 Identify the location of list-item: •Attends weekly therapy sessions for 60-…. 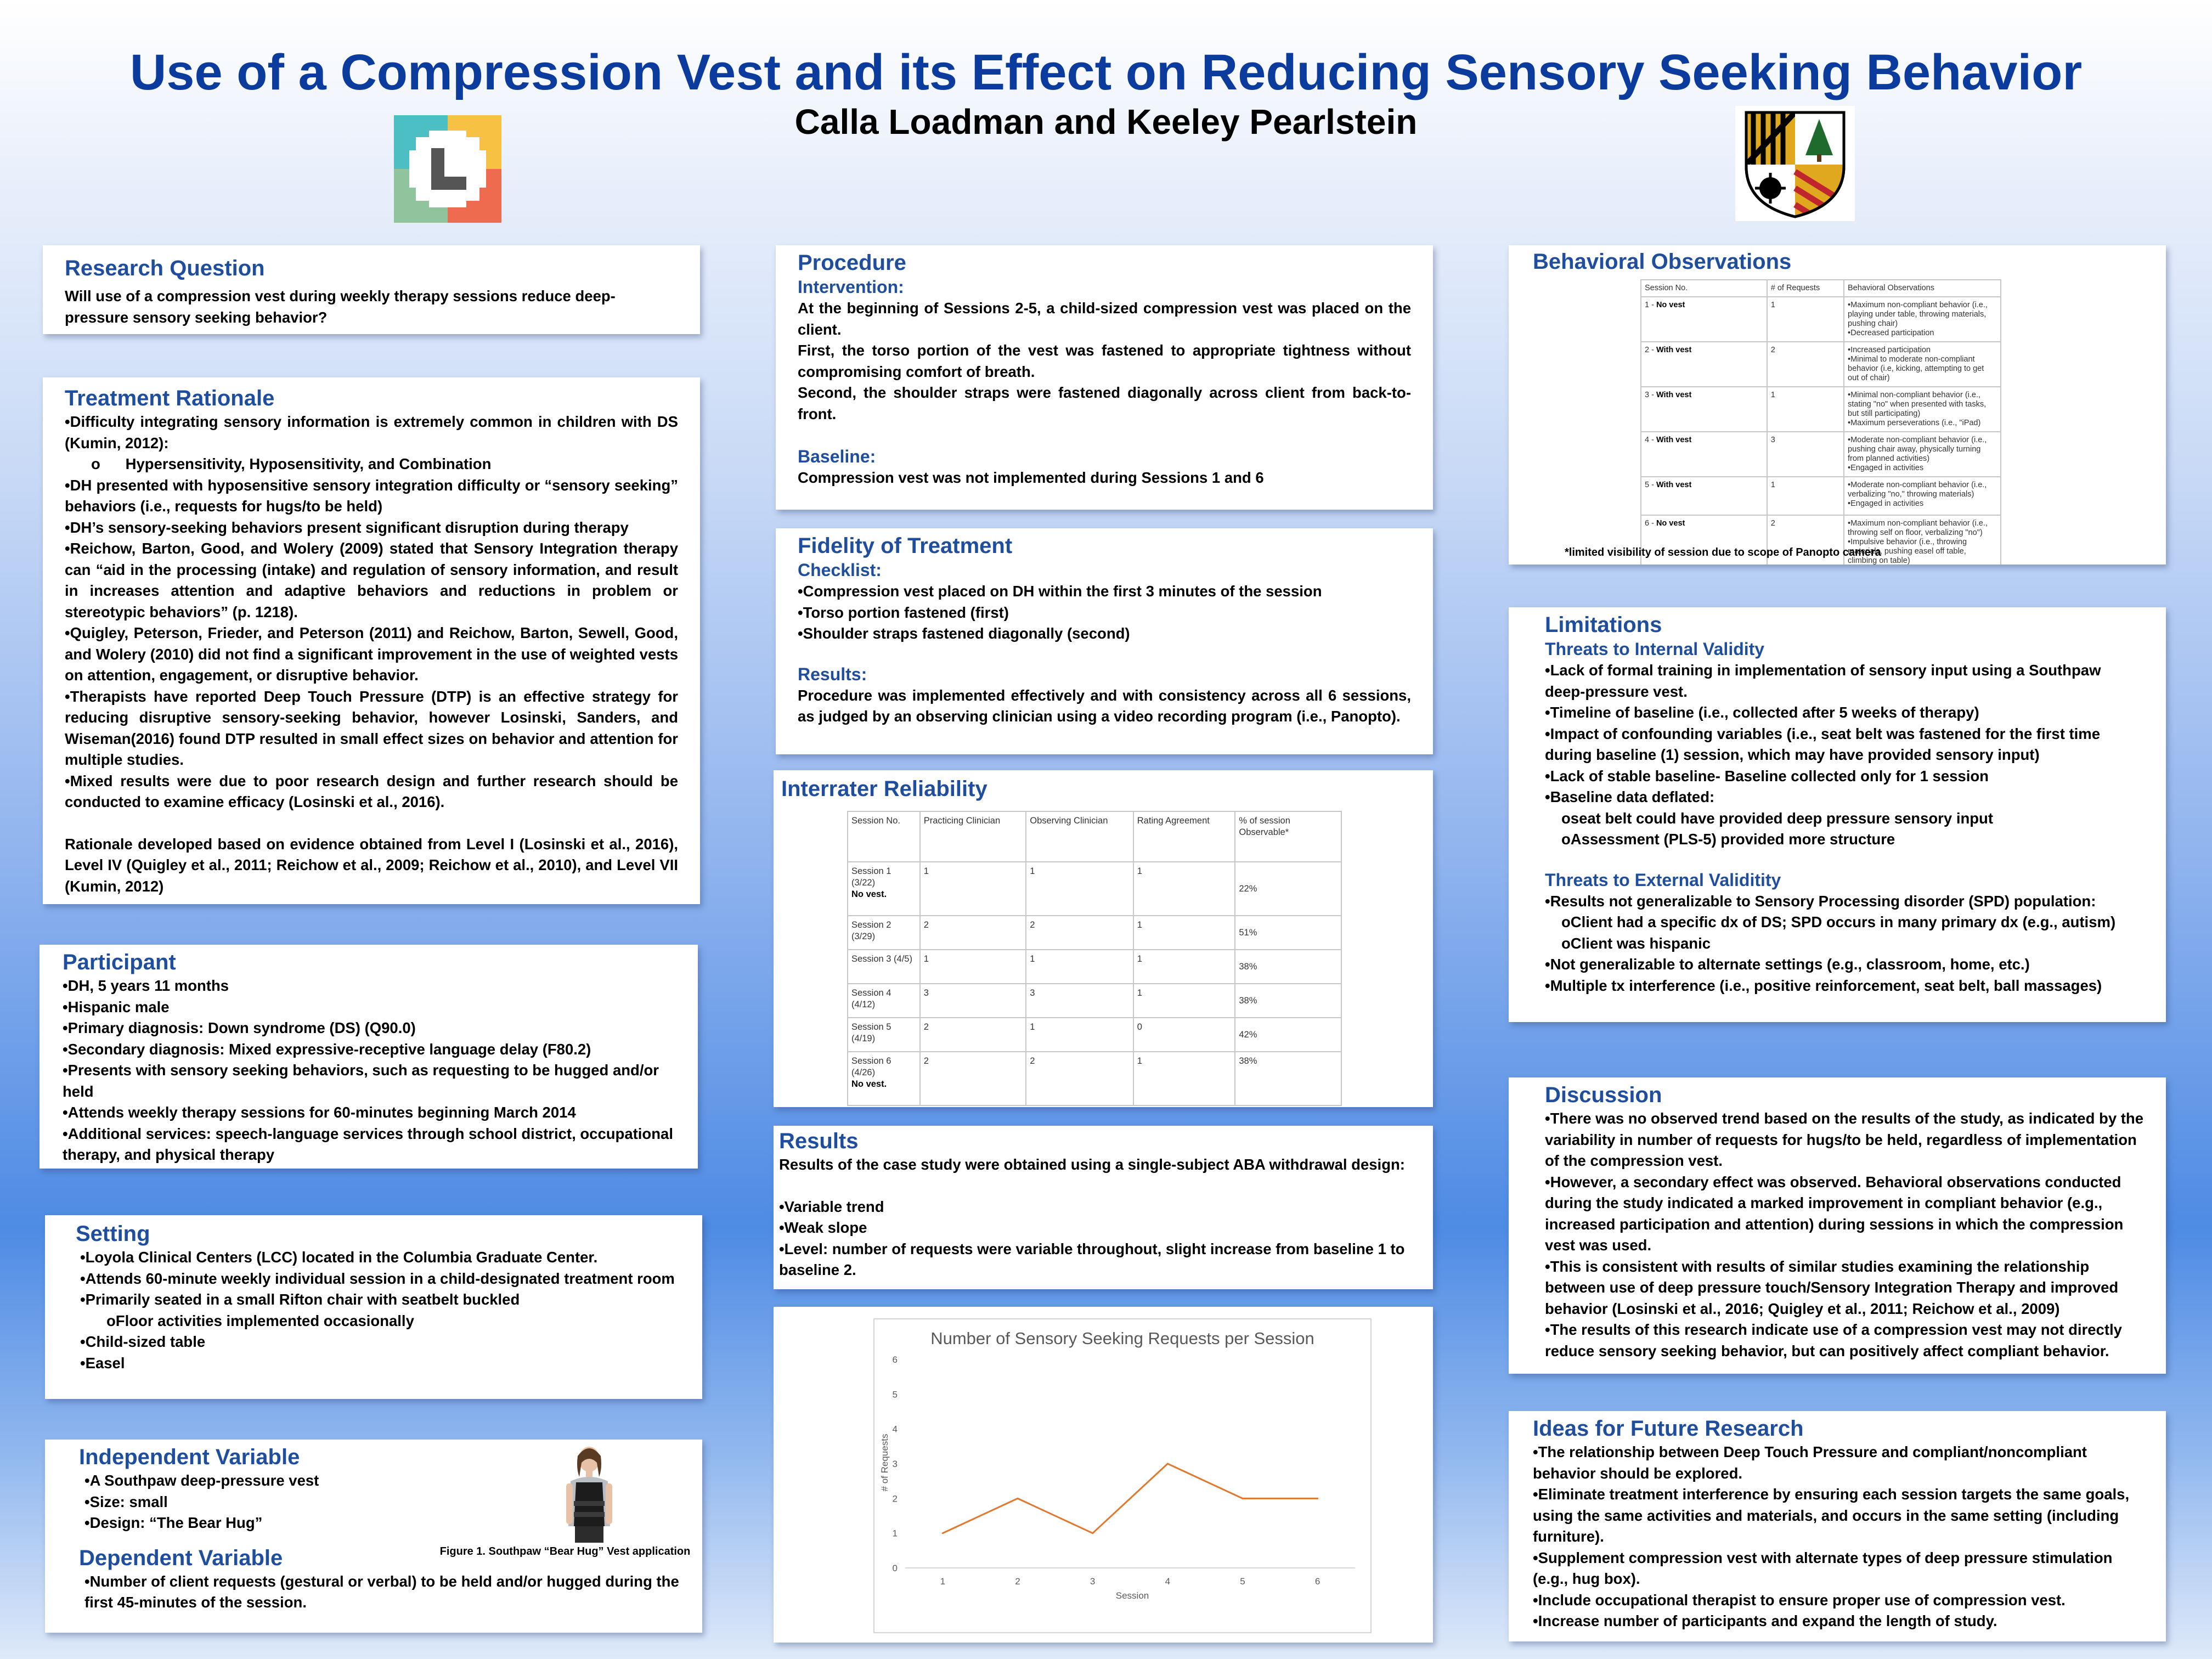
(319, 1113).